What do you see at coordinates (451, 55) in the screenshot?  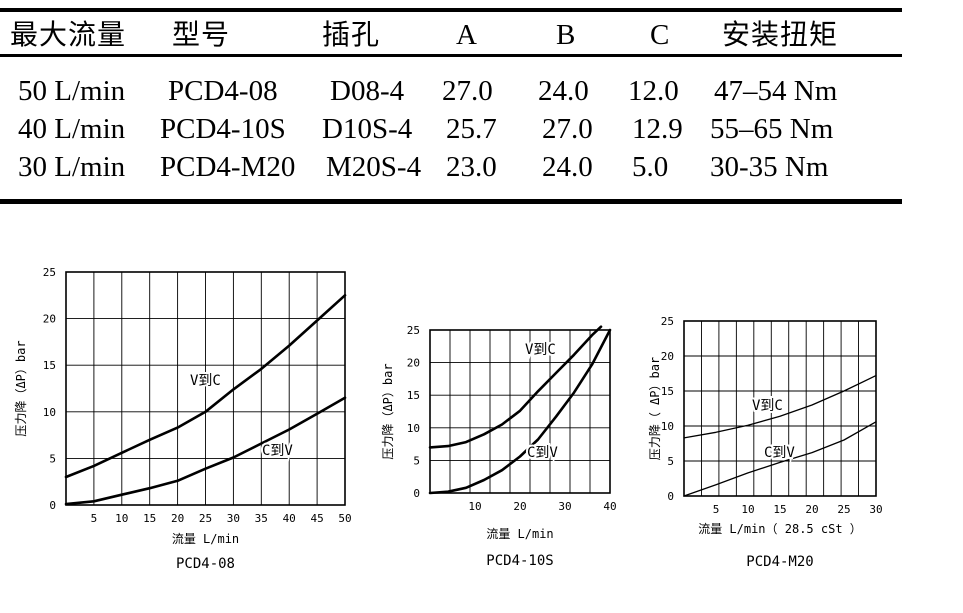 I see `table-header-rule` at bounding box center [451, 55].